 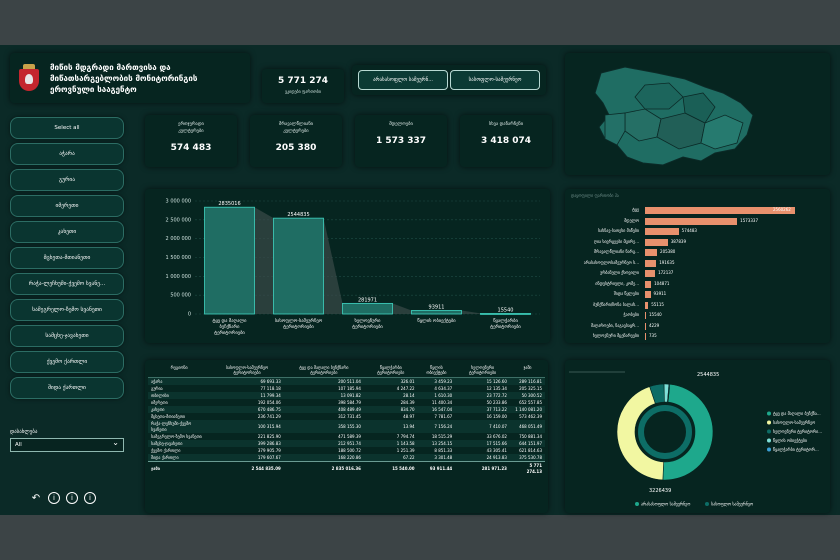 What do you see at coordinates (482, 458) in the screenshot?
I see `table-cell: 24 913.83` at bounding box center [482, 458].